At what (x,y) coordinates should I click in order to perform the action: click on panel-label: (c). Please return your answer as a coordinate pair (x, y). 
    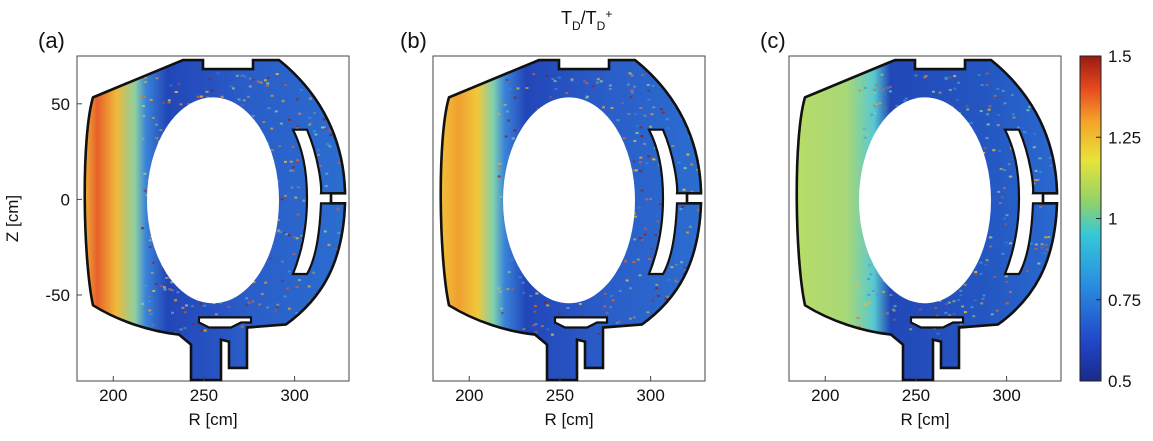
    Looking at the image, I should click on (773, 40).